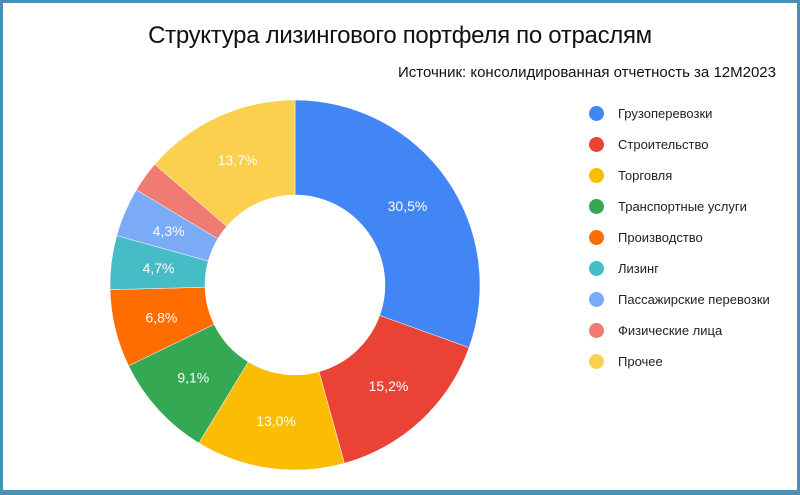 The height and width of the screenshot is (495, 800). Describe the element at coordinates (169, 231) in the screenshot. I see `slice-label: 4,3%` at that location.